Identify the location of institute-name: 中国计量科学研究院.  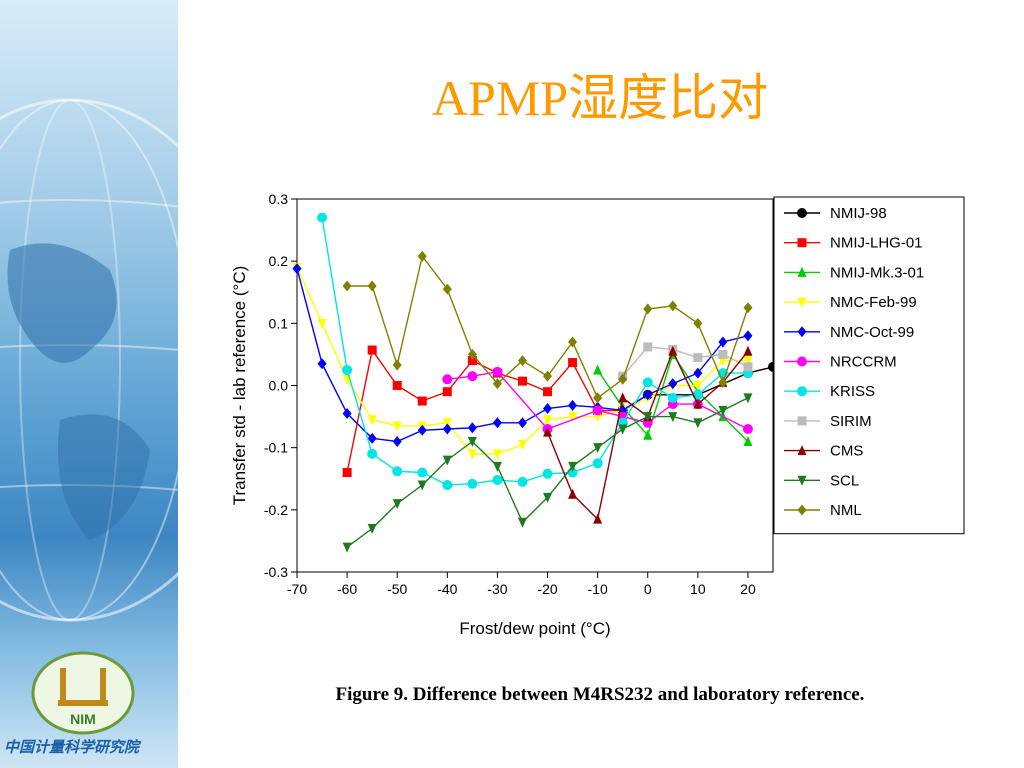
(72, 747).